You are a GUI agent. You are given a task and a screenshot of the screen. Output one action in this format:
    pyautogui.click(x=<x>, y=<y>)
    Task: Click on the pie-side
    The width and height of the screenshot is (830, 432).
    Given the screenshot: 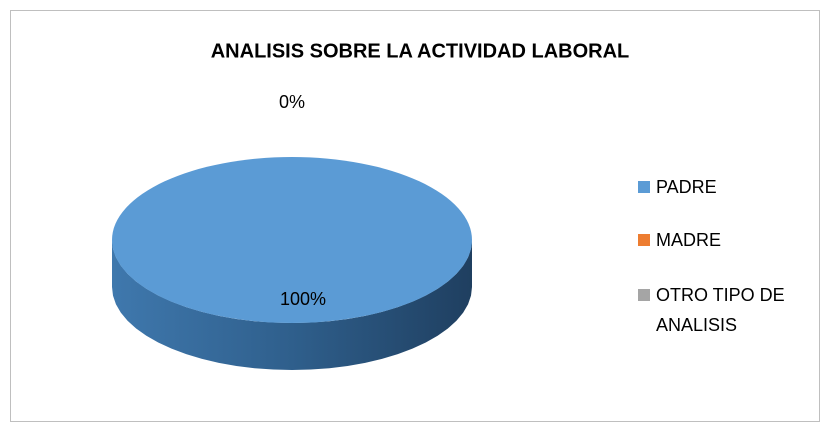 What is the action you would take?
    pyautogui.click(x=292, y=305)
    